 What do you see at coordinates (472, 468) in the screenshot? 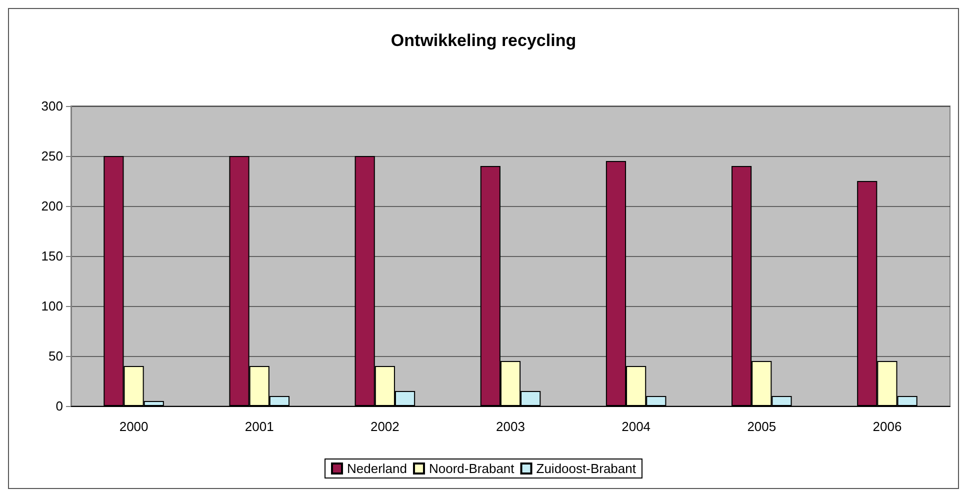
I see `legend-label: Noord-Brabant` at bounding box center [472, 468].